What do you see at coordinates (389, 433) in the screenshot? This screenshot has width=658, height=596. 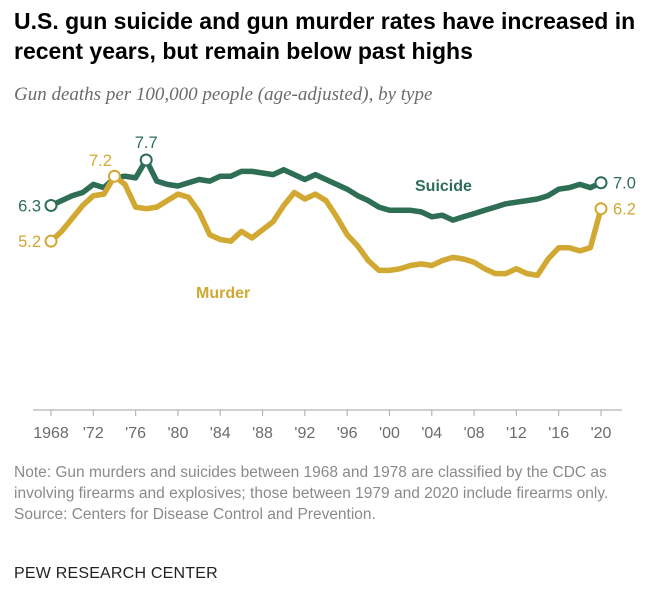 I see `x-tick-label: '00` at bounding box center [389, 433].